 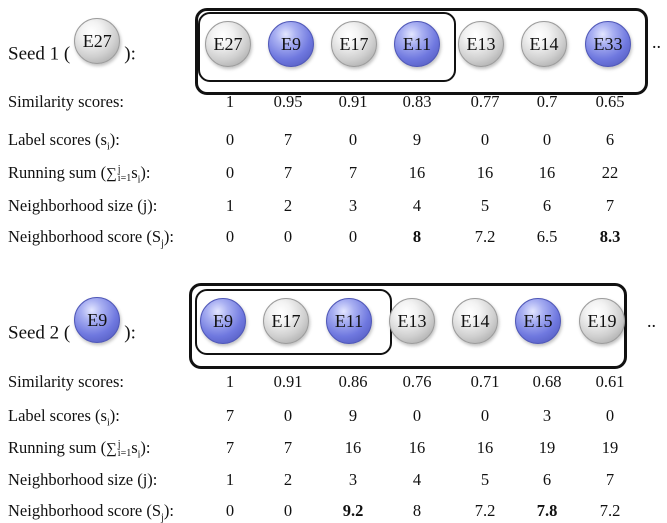 What do you see at coordinates (353, 381) in the screenshot?
I see `table-cell: 0.86` at bounding box center [353, 381].